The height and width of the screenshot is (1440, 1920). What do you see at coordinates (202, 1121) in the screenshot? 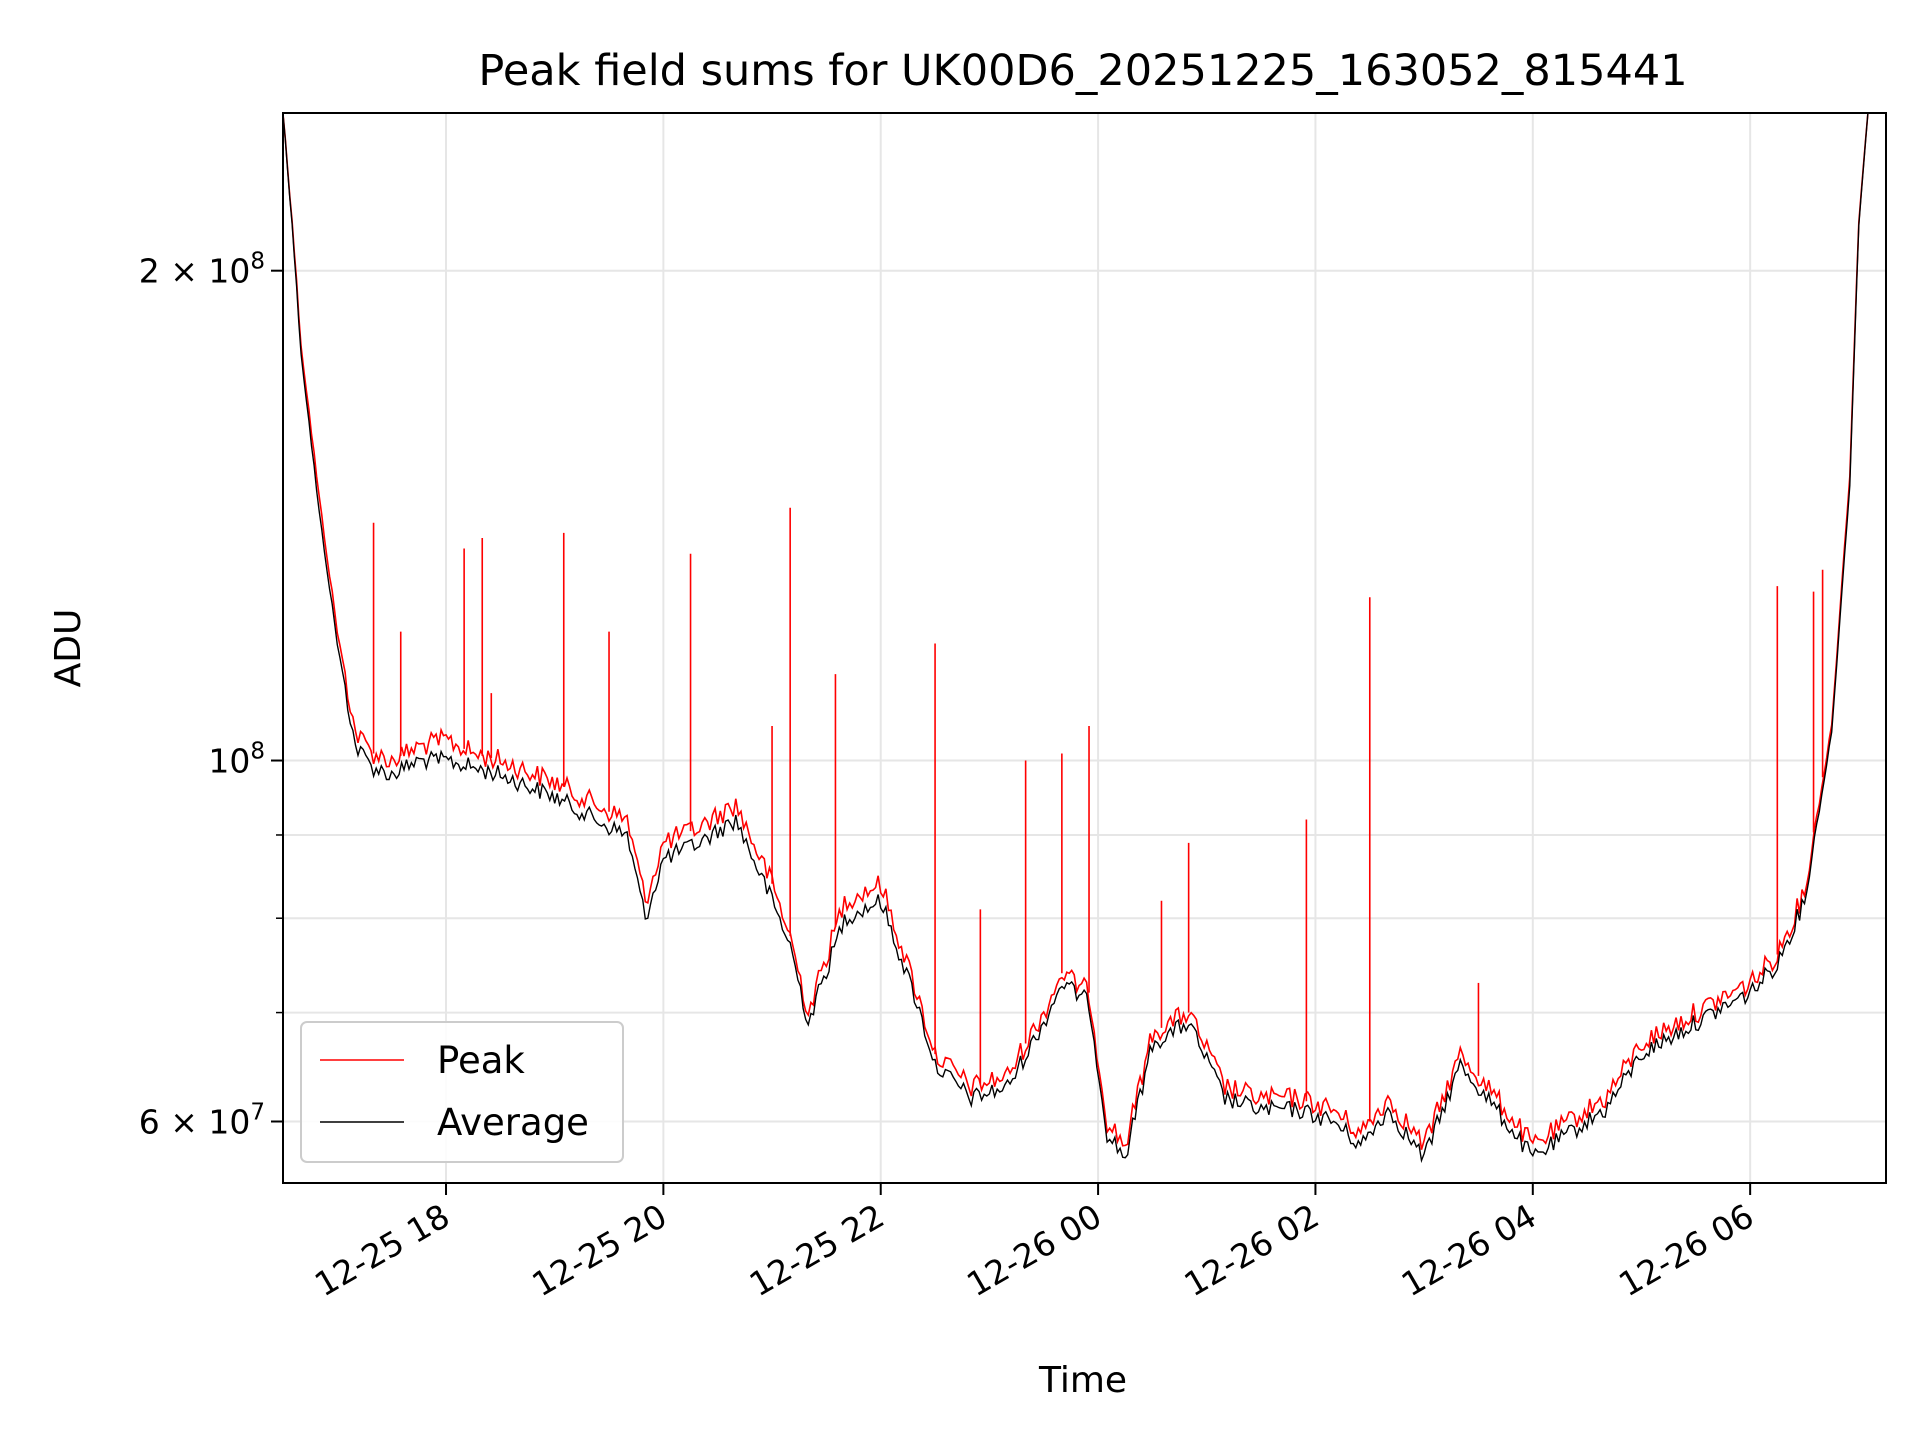
I see `y-tick-label: 6 × 107` at bounding box center [202, 1121].